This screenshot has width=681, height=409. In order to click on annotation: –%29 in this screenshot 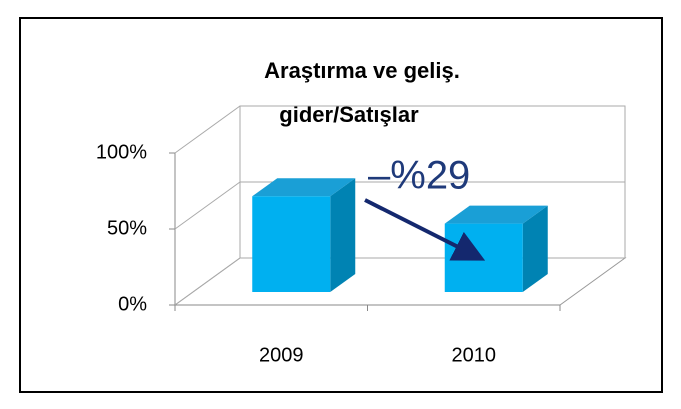, I will do `click(419, 176)`.